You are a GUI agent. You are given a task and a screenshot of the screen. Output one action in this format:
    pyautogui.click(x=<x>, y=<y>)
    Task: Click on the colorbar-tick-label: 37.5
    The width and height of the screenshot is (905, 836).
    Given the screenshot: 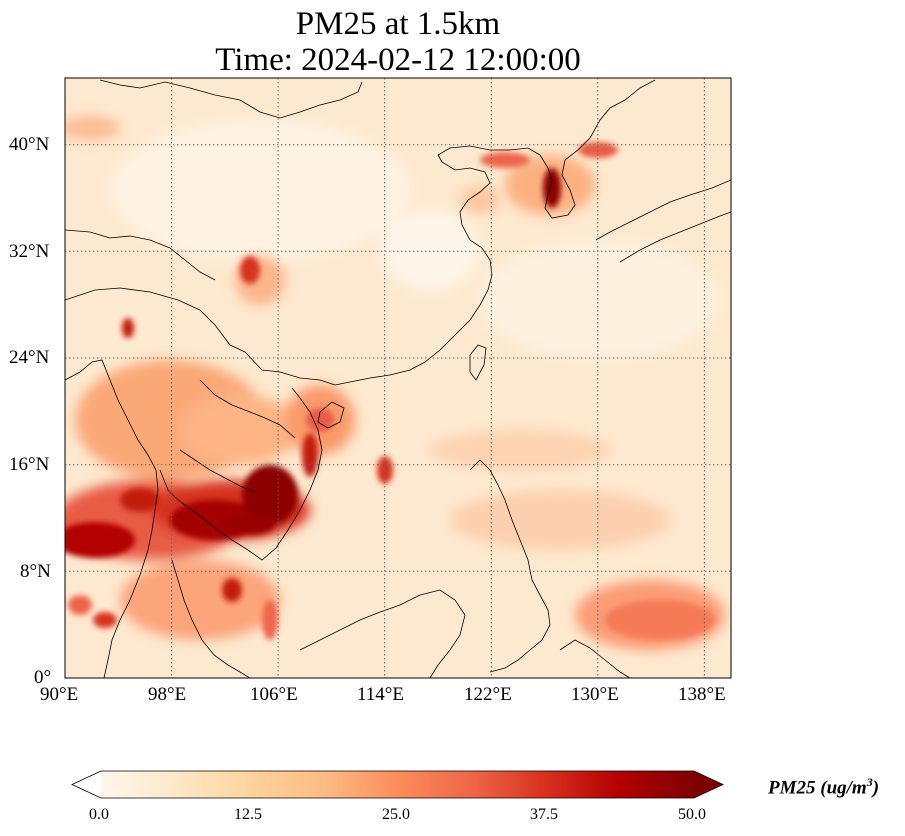 What is the action you would take?
    pyautogui.click(x=544, y=814)
    